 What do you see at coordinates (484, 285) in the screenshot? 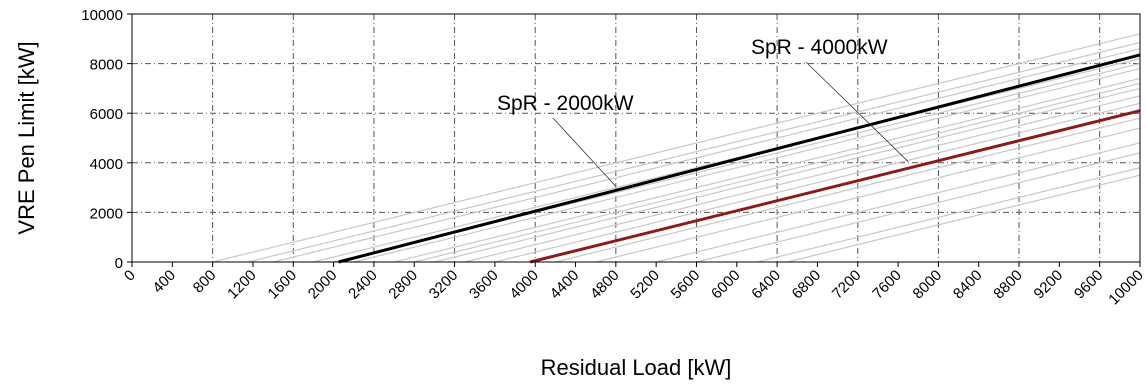
I see `x-tick-label: 3600` at bounding box center [484, 285].